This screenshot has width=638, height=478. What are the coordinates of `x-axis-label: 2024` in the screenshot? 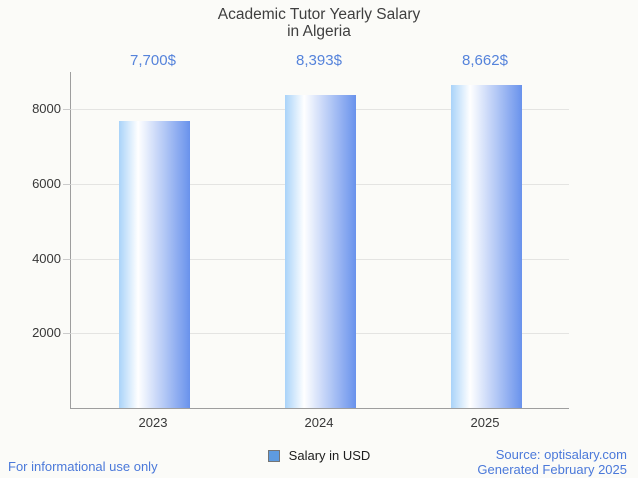 It's located at (319, 422).